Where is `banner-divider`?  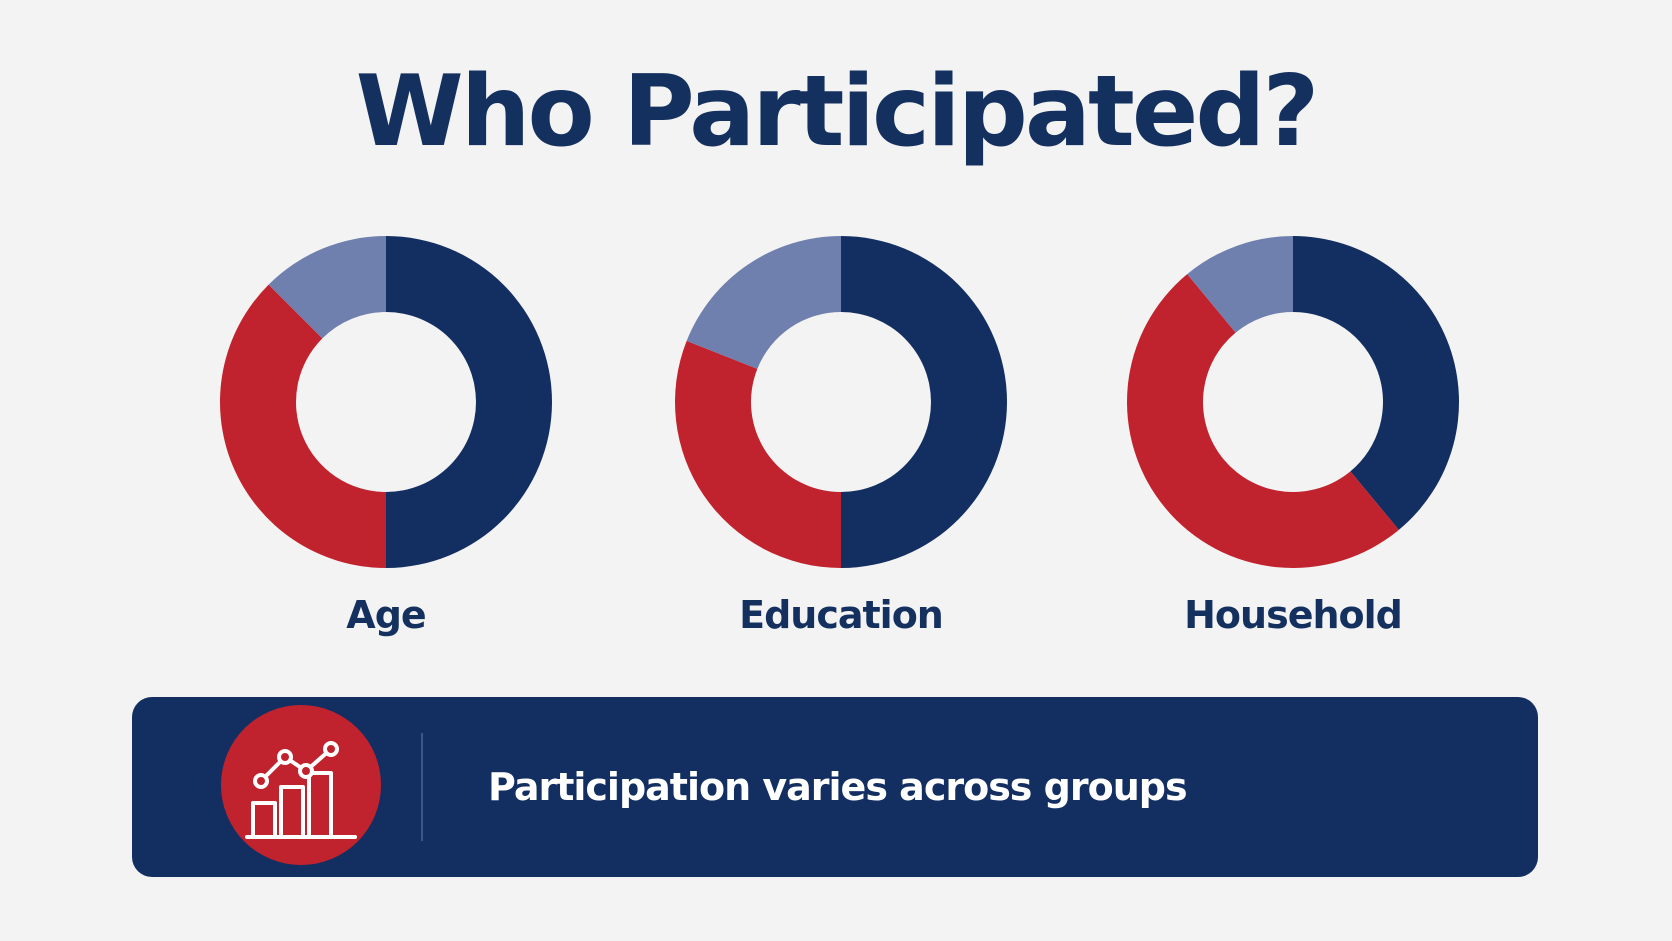
banner-divider is located at coordinates (422, 787).